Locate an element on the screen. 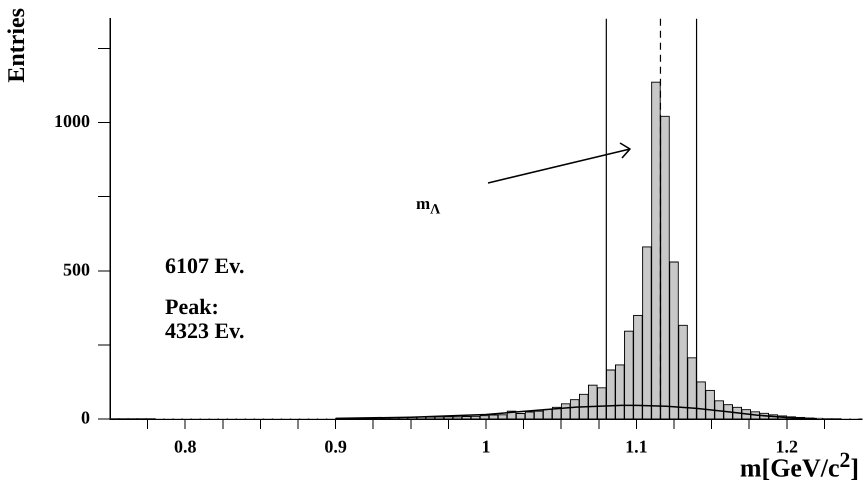 The width and height of the screenshot is (865, 487). annotation: Peak: is located at coordinates (192, 306).